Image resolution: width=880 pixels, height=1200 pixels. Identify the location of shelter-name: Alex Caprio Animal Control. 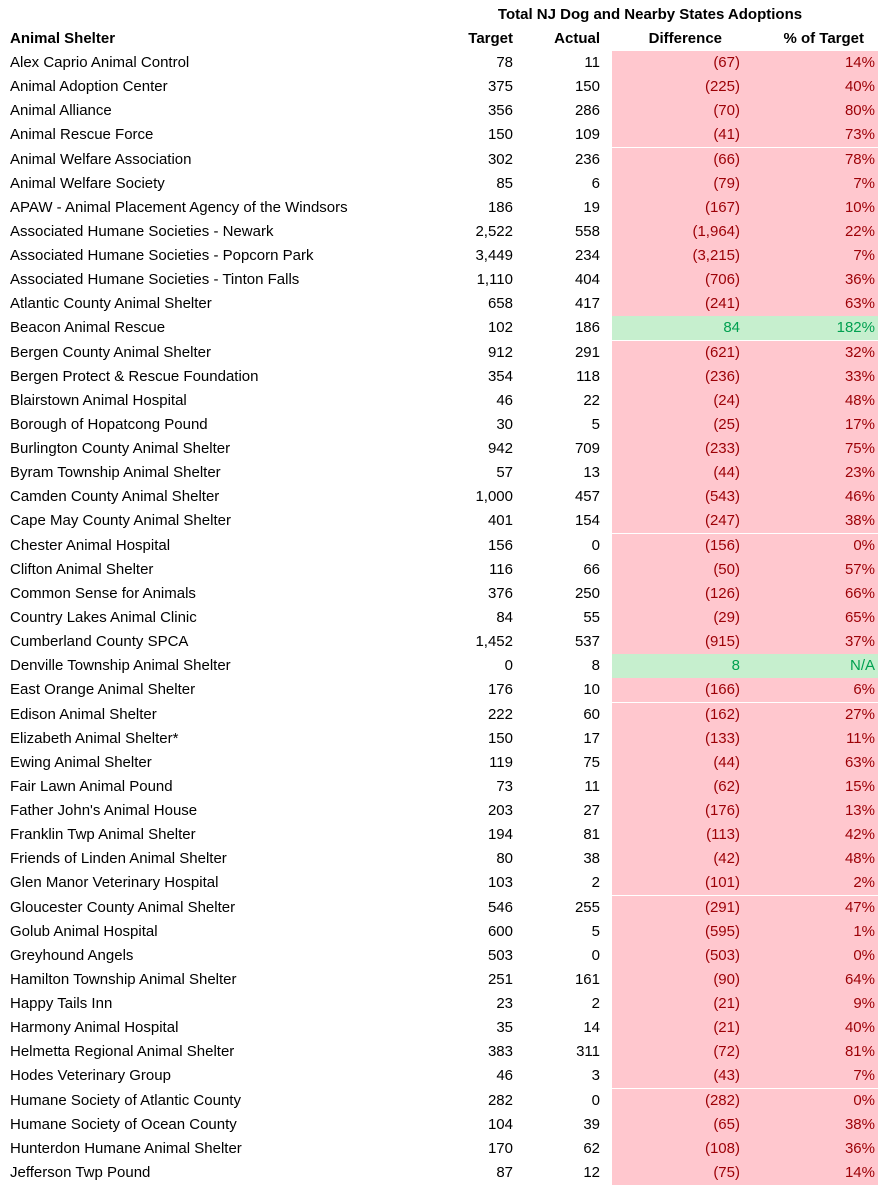
(100, 62).